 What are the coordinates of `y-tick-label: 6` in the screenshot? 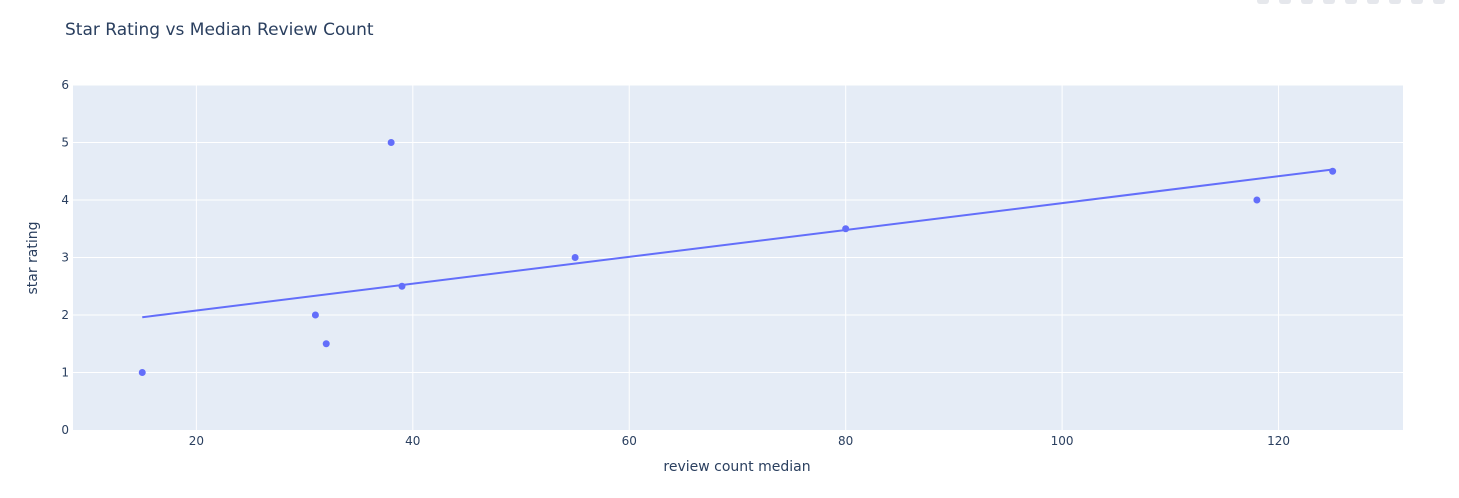 It's located at (65, 85).